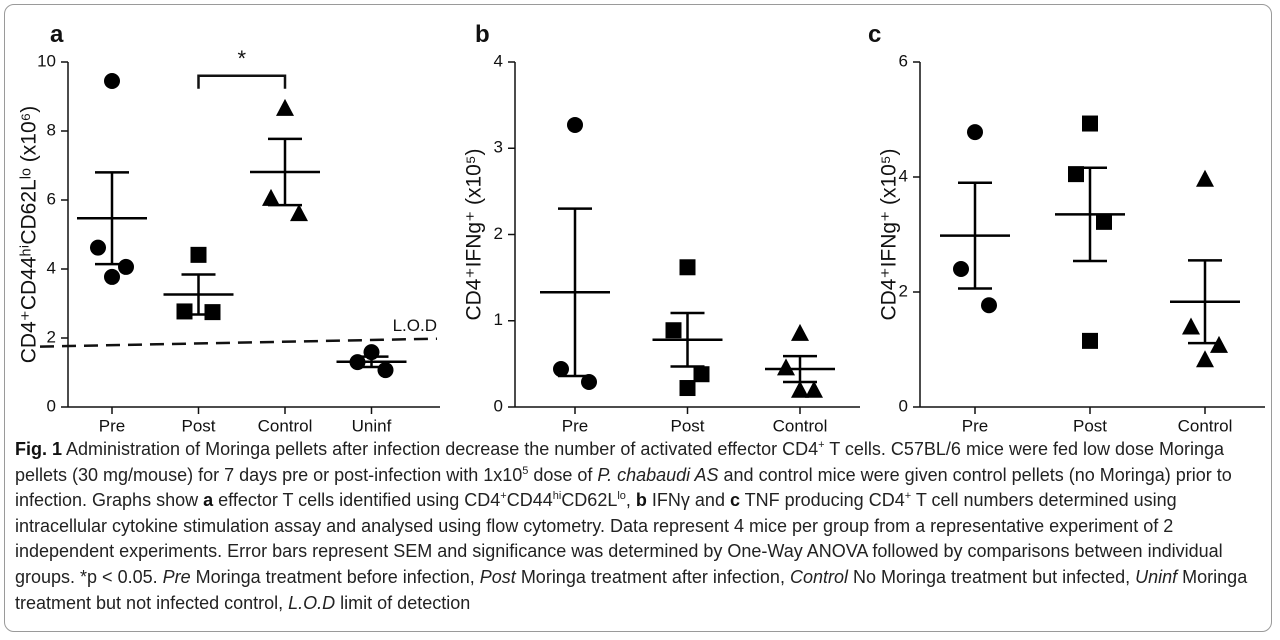 The image size is (1280, 640). What do you see at coordinates (630, 500) in the screenshot?
I see `caption-text: ,` at bounding box center [630, 500].